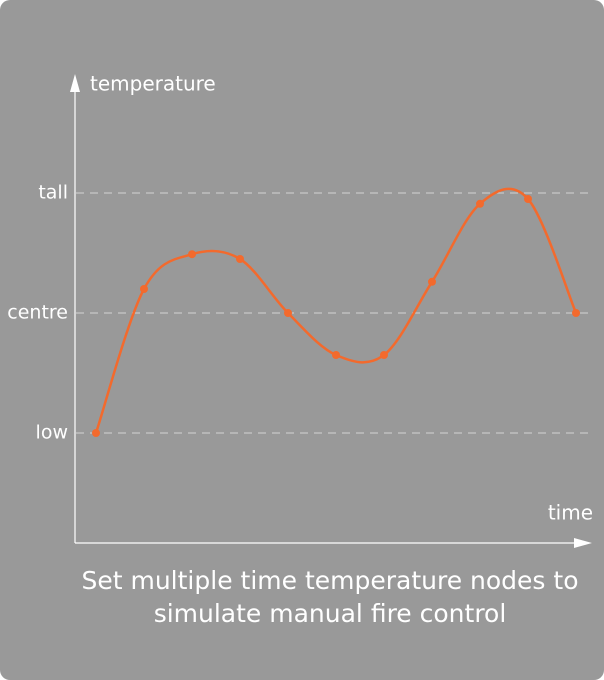 The height and width of the screenshot is (680, 604). Describe the element at coordinates (330, 613) in the screenshot. I see `caption-line: simulate manual fire control` at that location.